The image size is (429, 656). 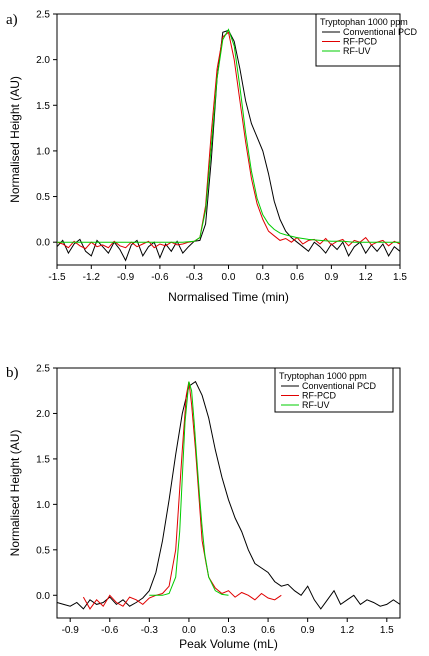 I want to click on x-tick: -1.2, so click(x=92, y=274).